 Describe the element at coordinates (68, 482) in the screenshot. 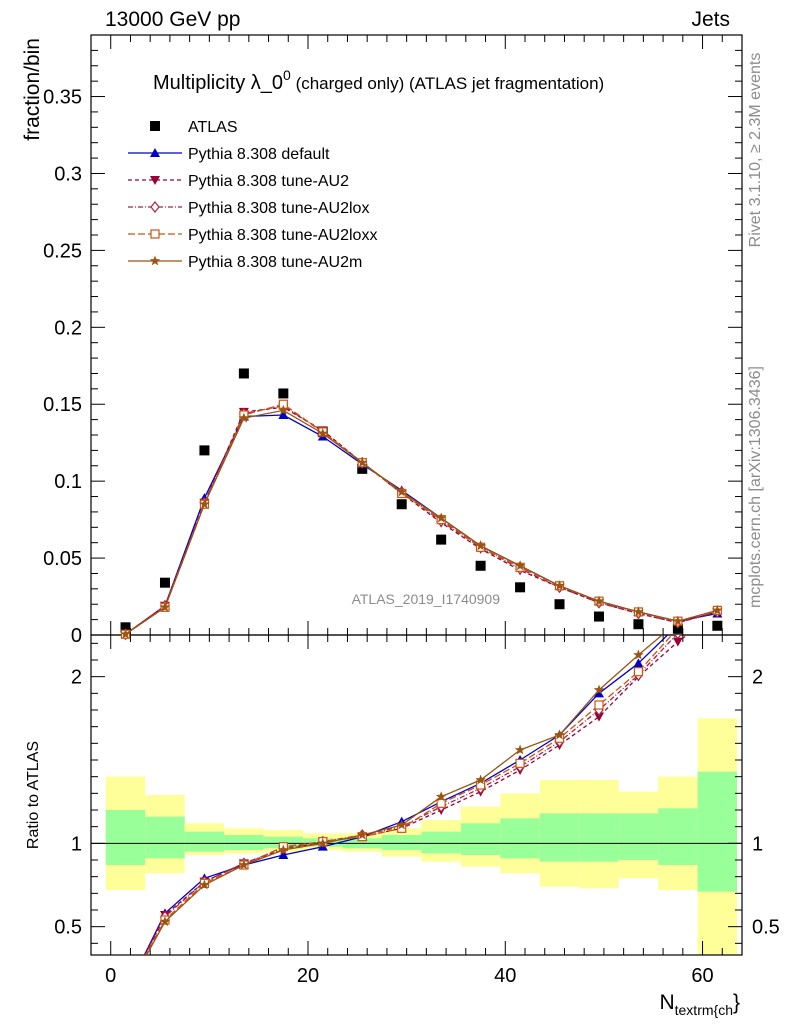

I see `ytick-label-main-2: 0.1` at that location.